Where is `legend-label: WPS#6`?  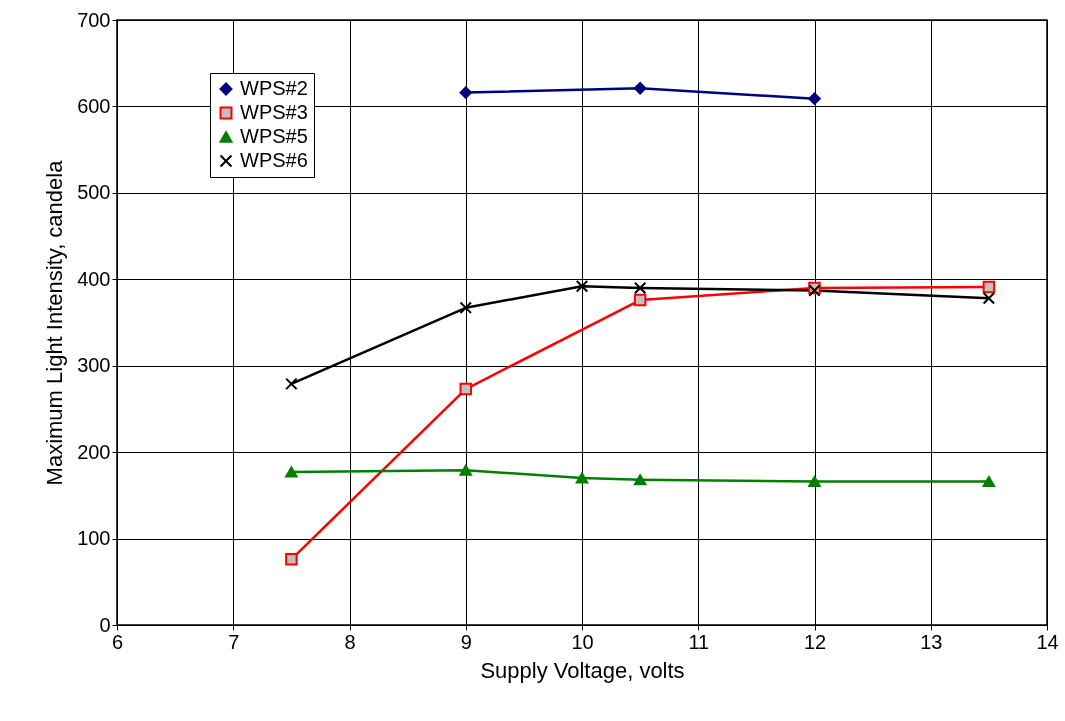
legend-label: WPS#6 is located at coordinates (274, 160).